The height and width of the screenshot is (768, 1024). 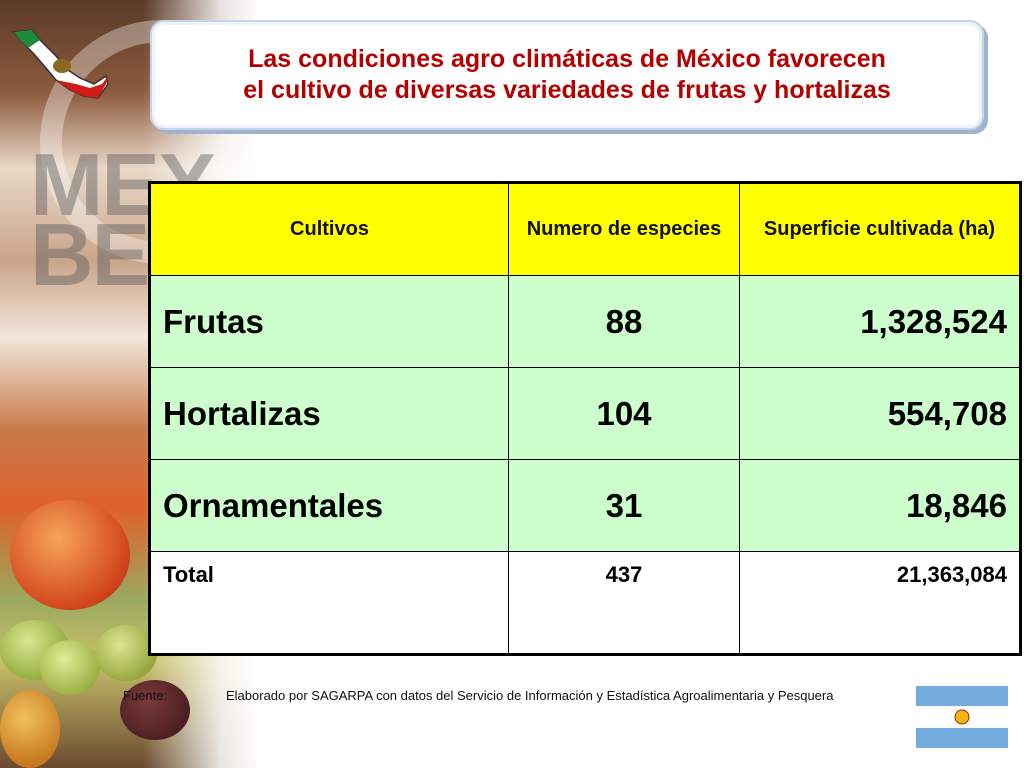 I want to click on table-total-row: Total 437 21,363,084, so click(x=585, y=603).